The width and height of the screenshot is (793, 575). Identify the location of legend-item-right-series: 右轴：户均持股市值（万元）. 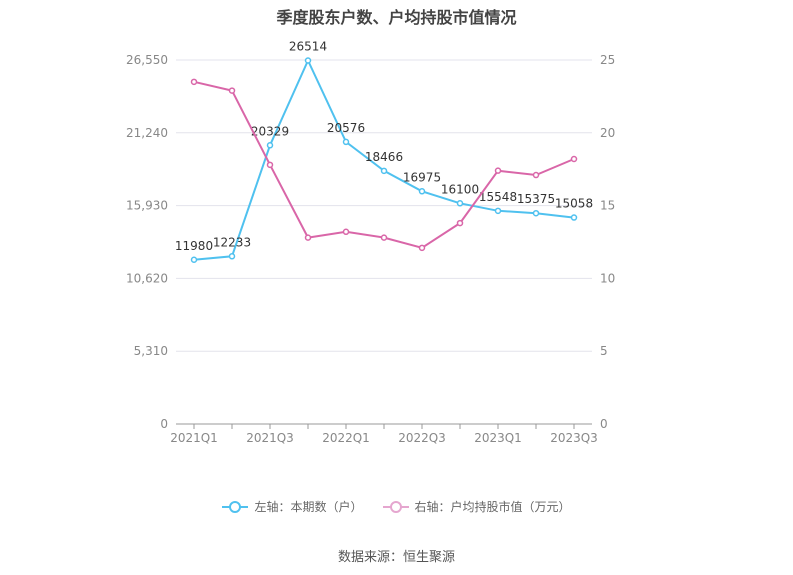
(476, 506).